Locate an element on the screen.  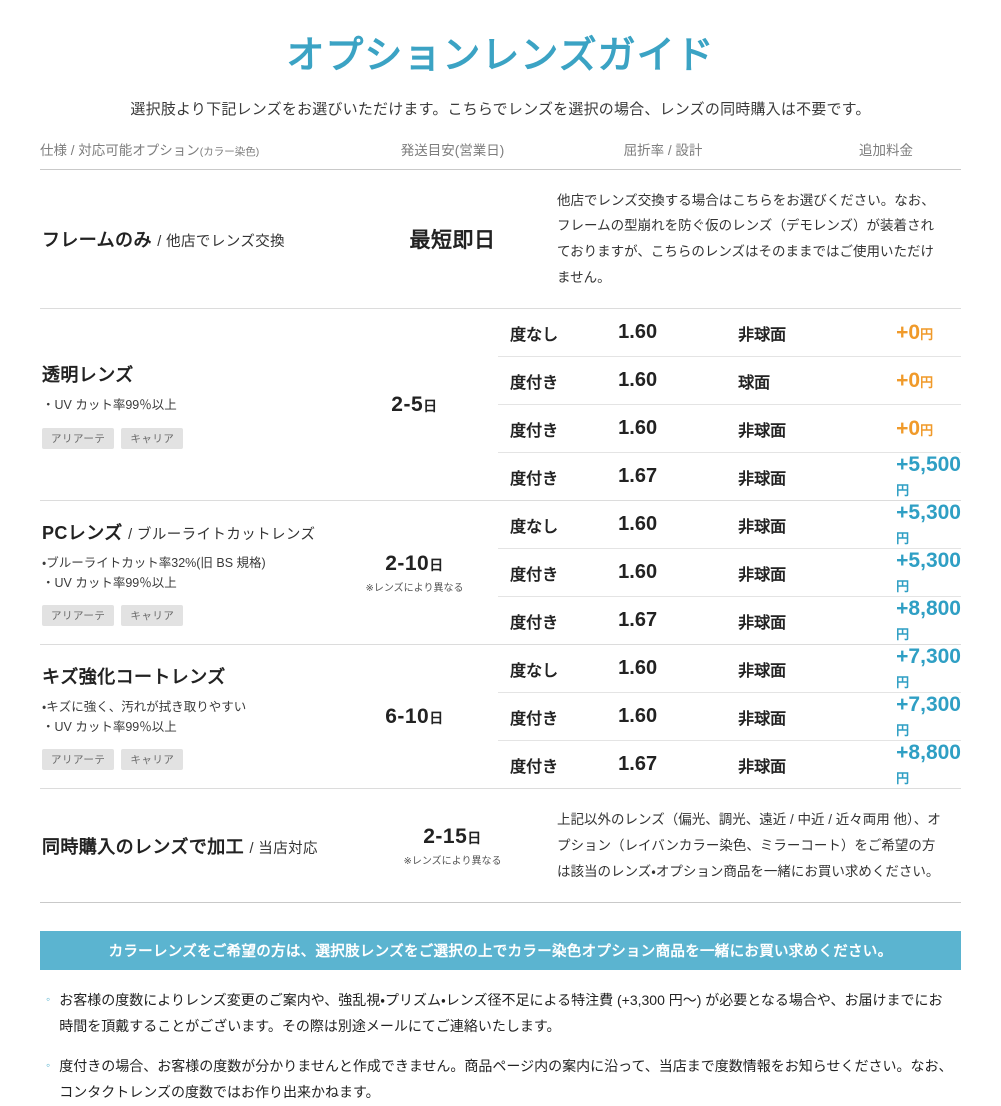
option-index: 1.67 is located at coordinates (638, 476).